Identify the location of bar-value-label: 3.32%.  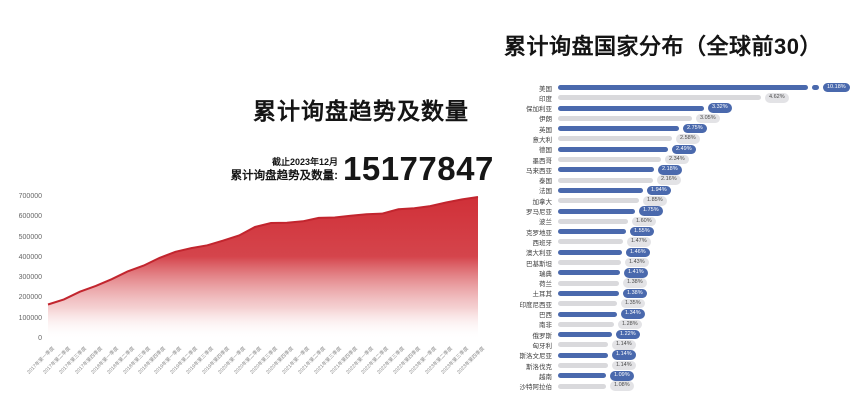
(720, 108).